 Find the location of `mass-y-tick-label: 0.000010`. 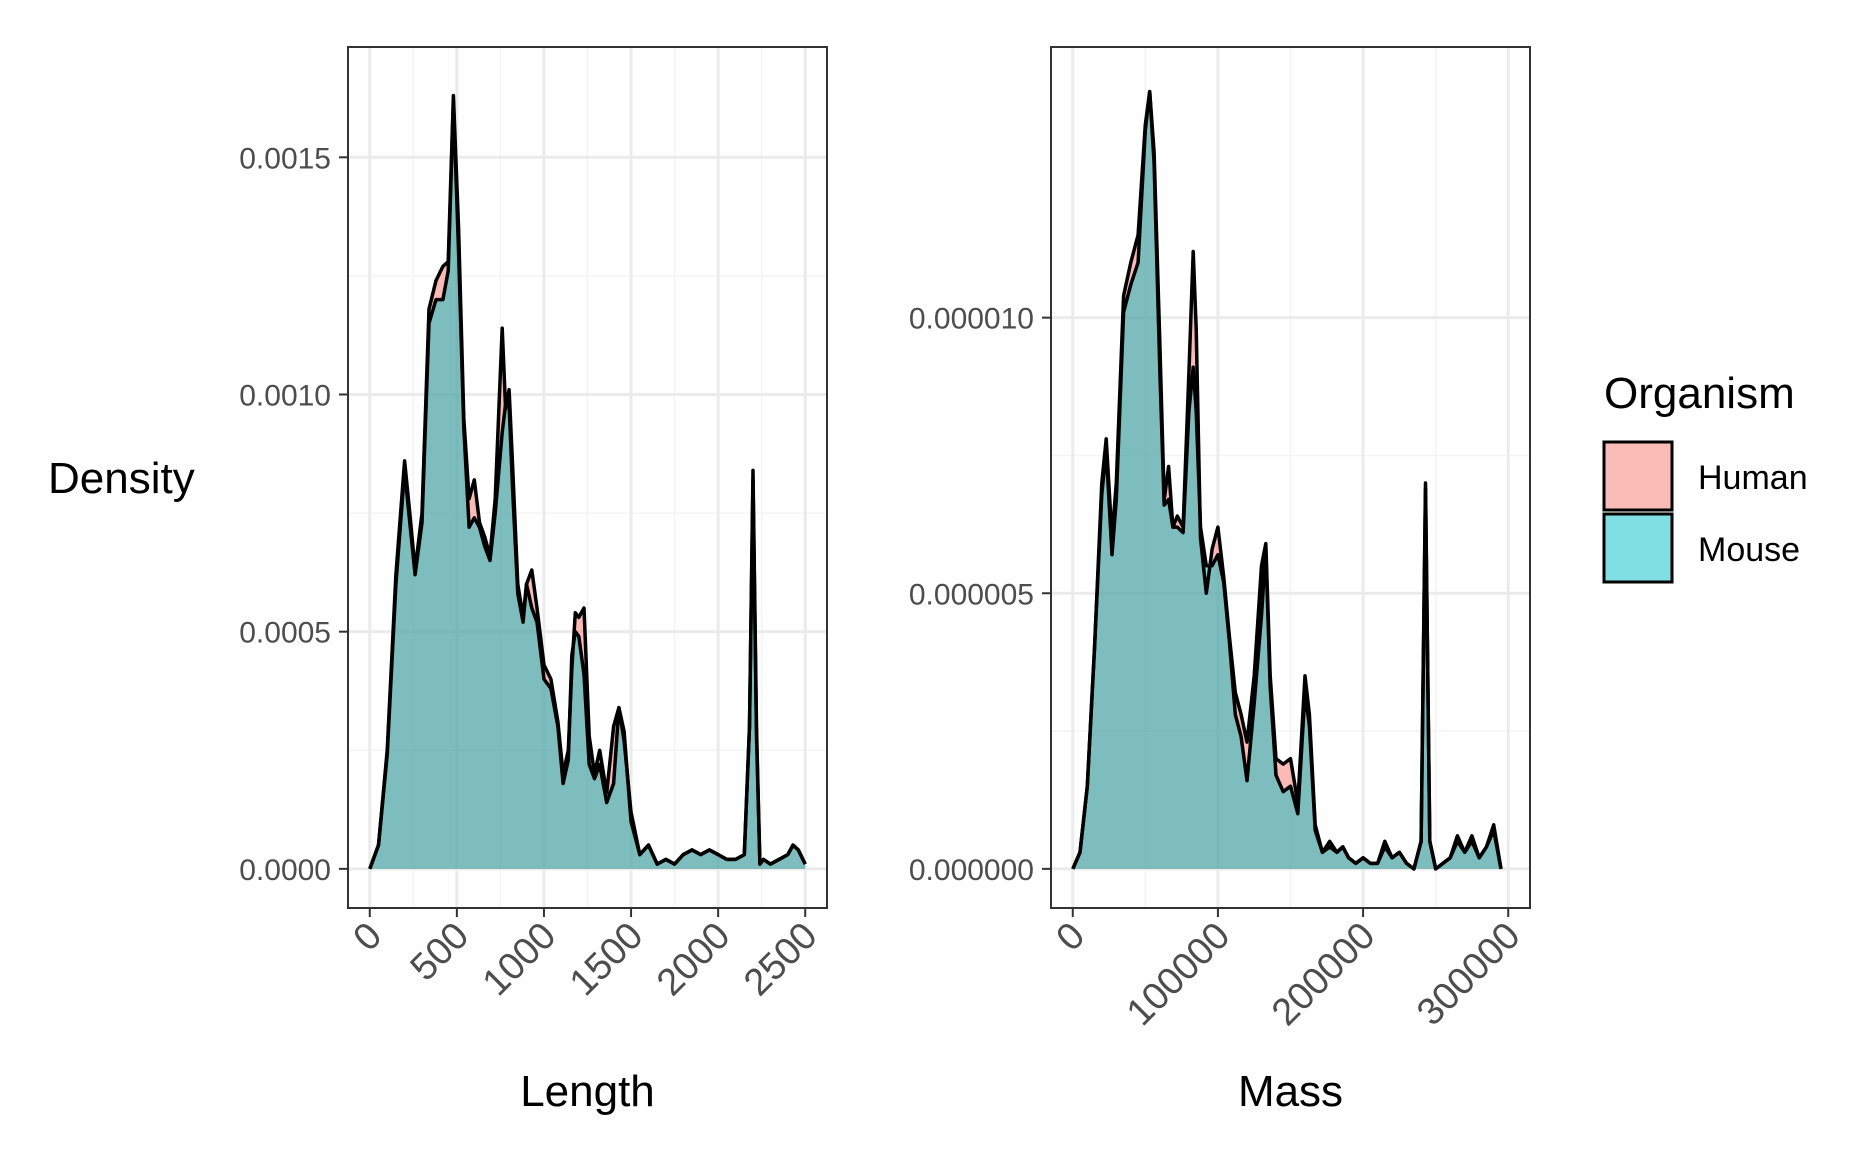

mass-y-tick-label: 0.000010 is located at coordinates (971, 319).